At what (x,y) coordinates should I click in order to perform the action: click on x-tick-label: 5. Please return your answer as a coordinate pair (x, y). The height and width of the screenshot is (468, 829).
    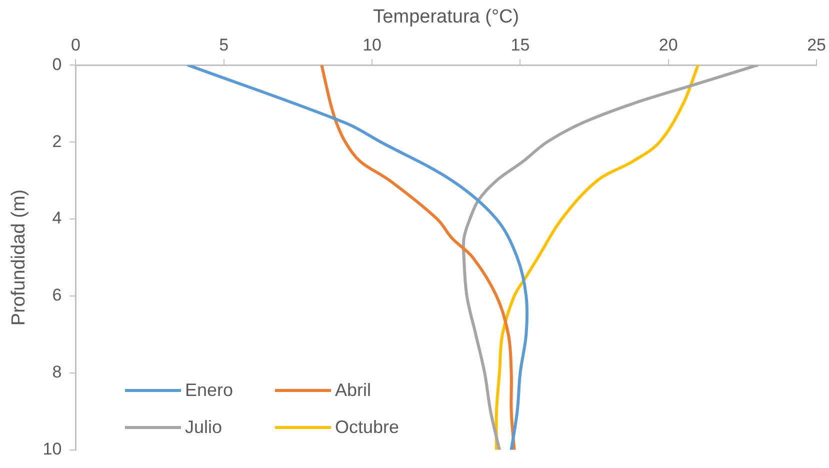
    Looking at the image, I should click on (224, 45).